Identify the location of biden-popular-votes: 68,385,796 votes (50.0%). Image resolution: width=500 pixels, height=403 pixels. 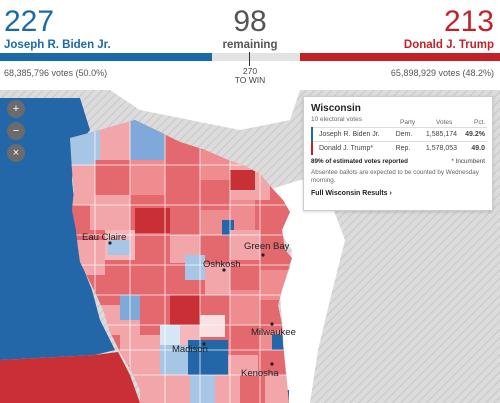
(56, 73).